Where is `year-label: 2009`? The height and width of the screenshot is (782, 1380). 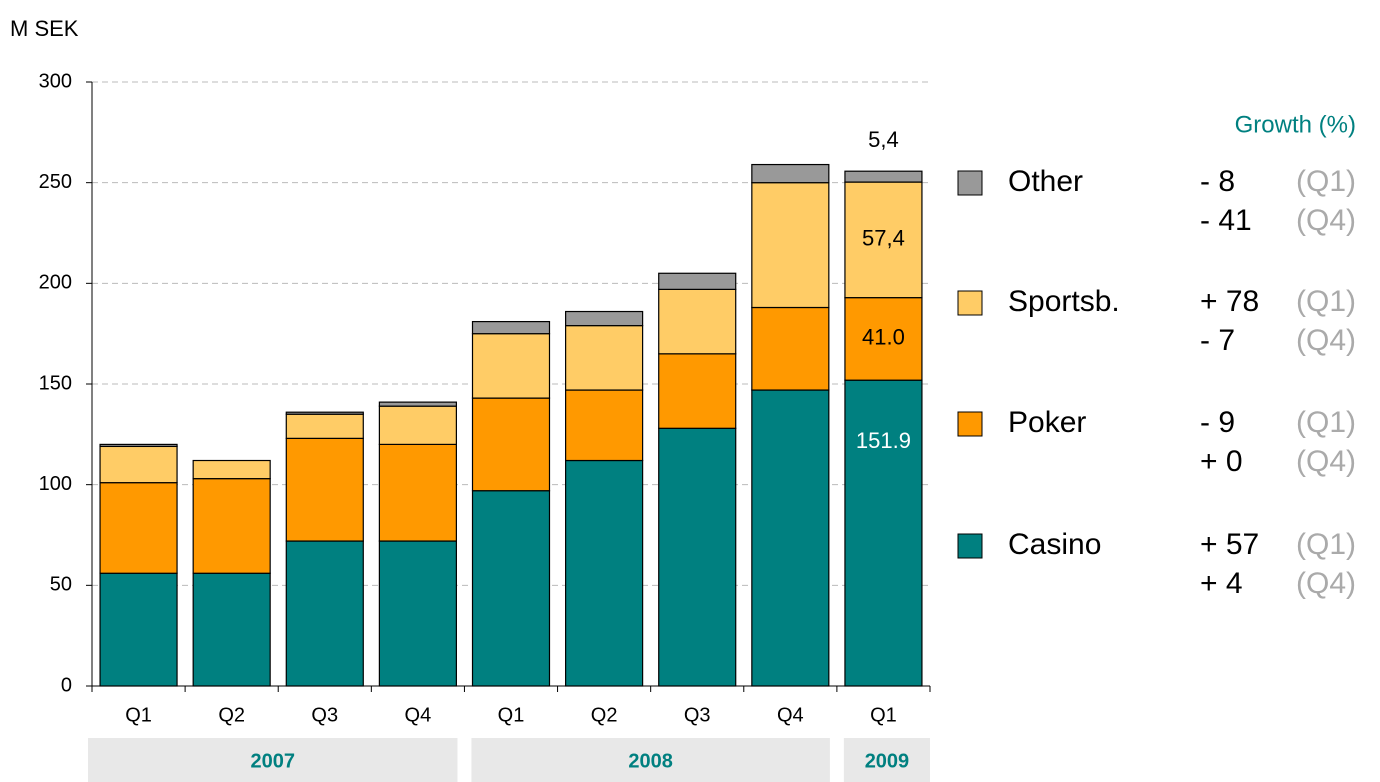
year-label: 2009 is located at coordinates (887, 761).